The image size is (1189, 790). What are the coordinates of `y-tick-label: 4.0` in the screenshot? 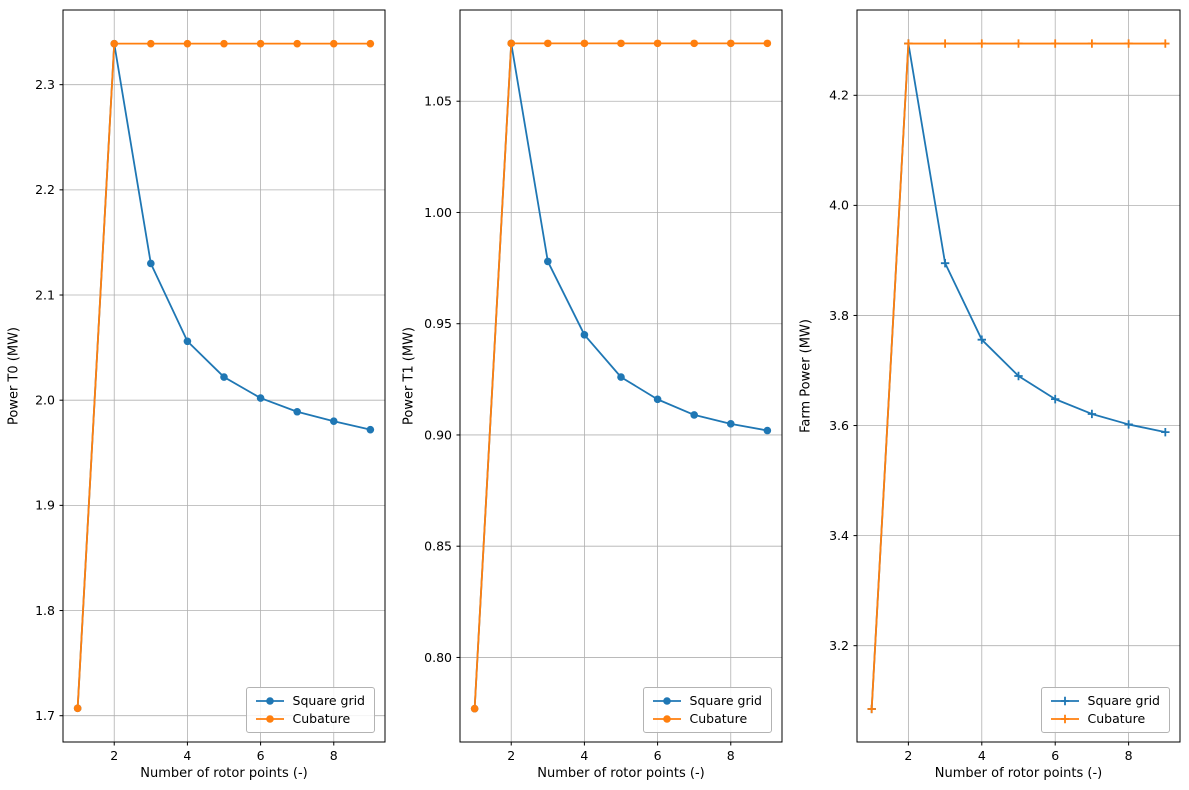 It's located at (839, 205).